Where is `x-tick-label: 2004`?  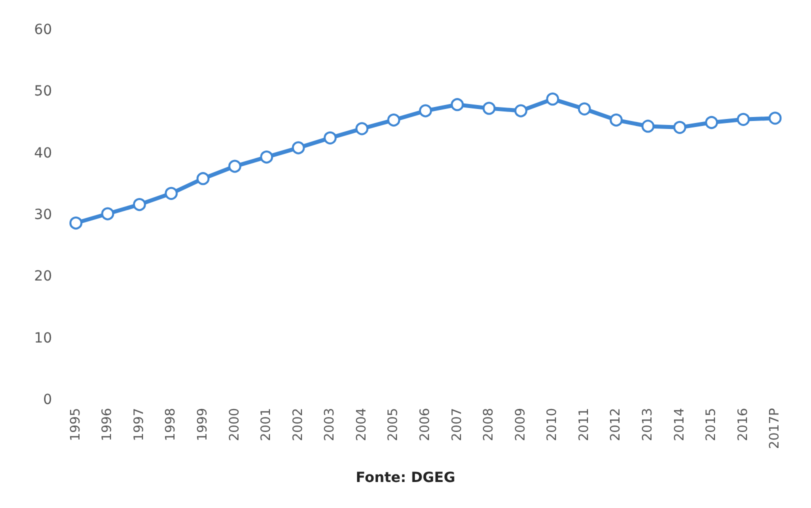 x-tick-label: 2004 is located at coordinates (362, 425).